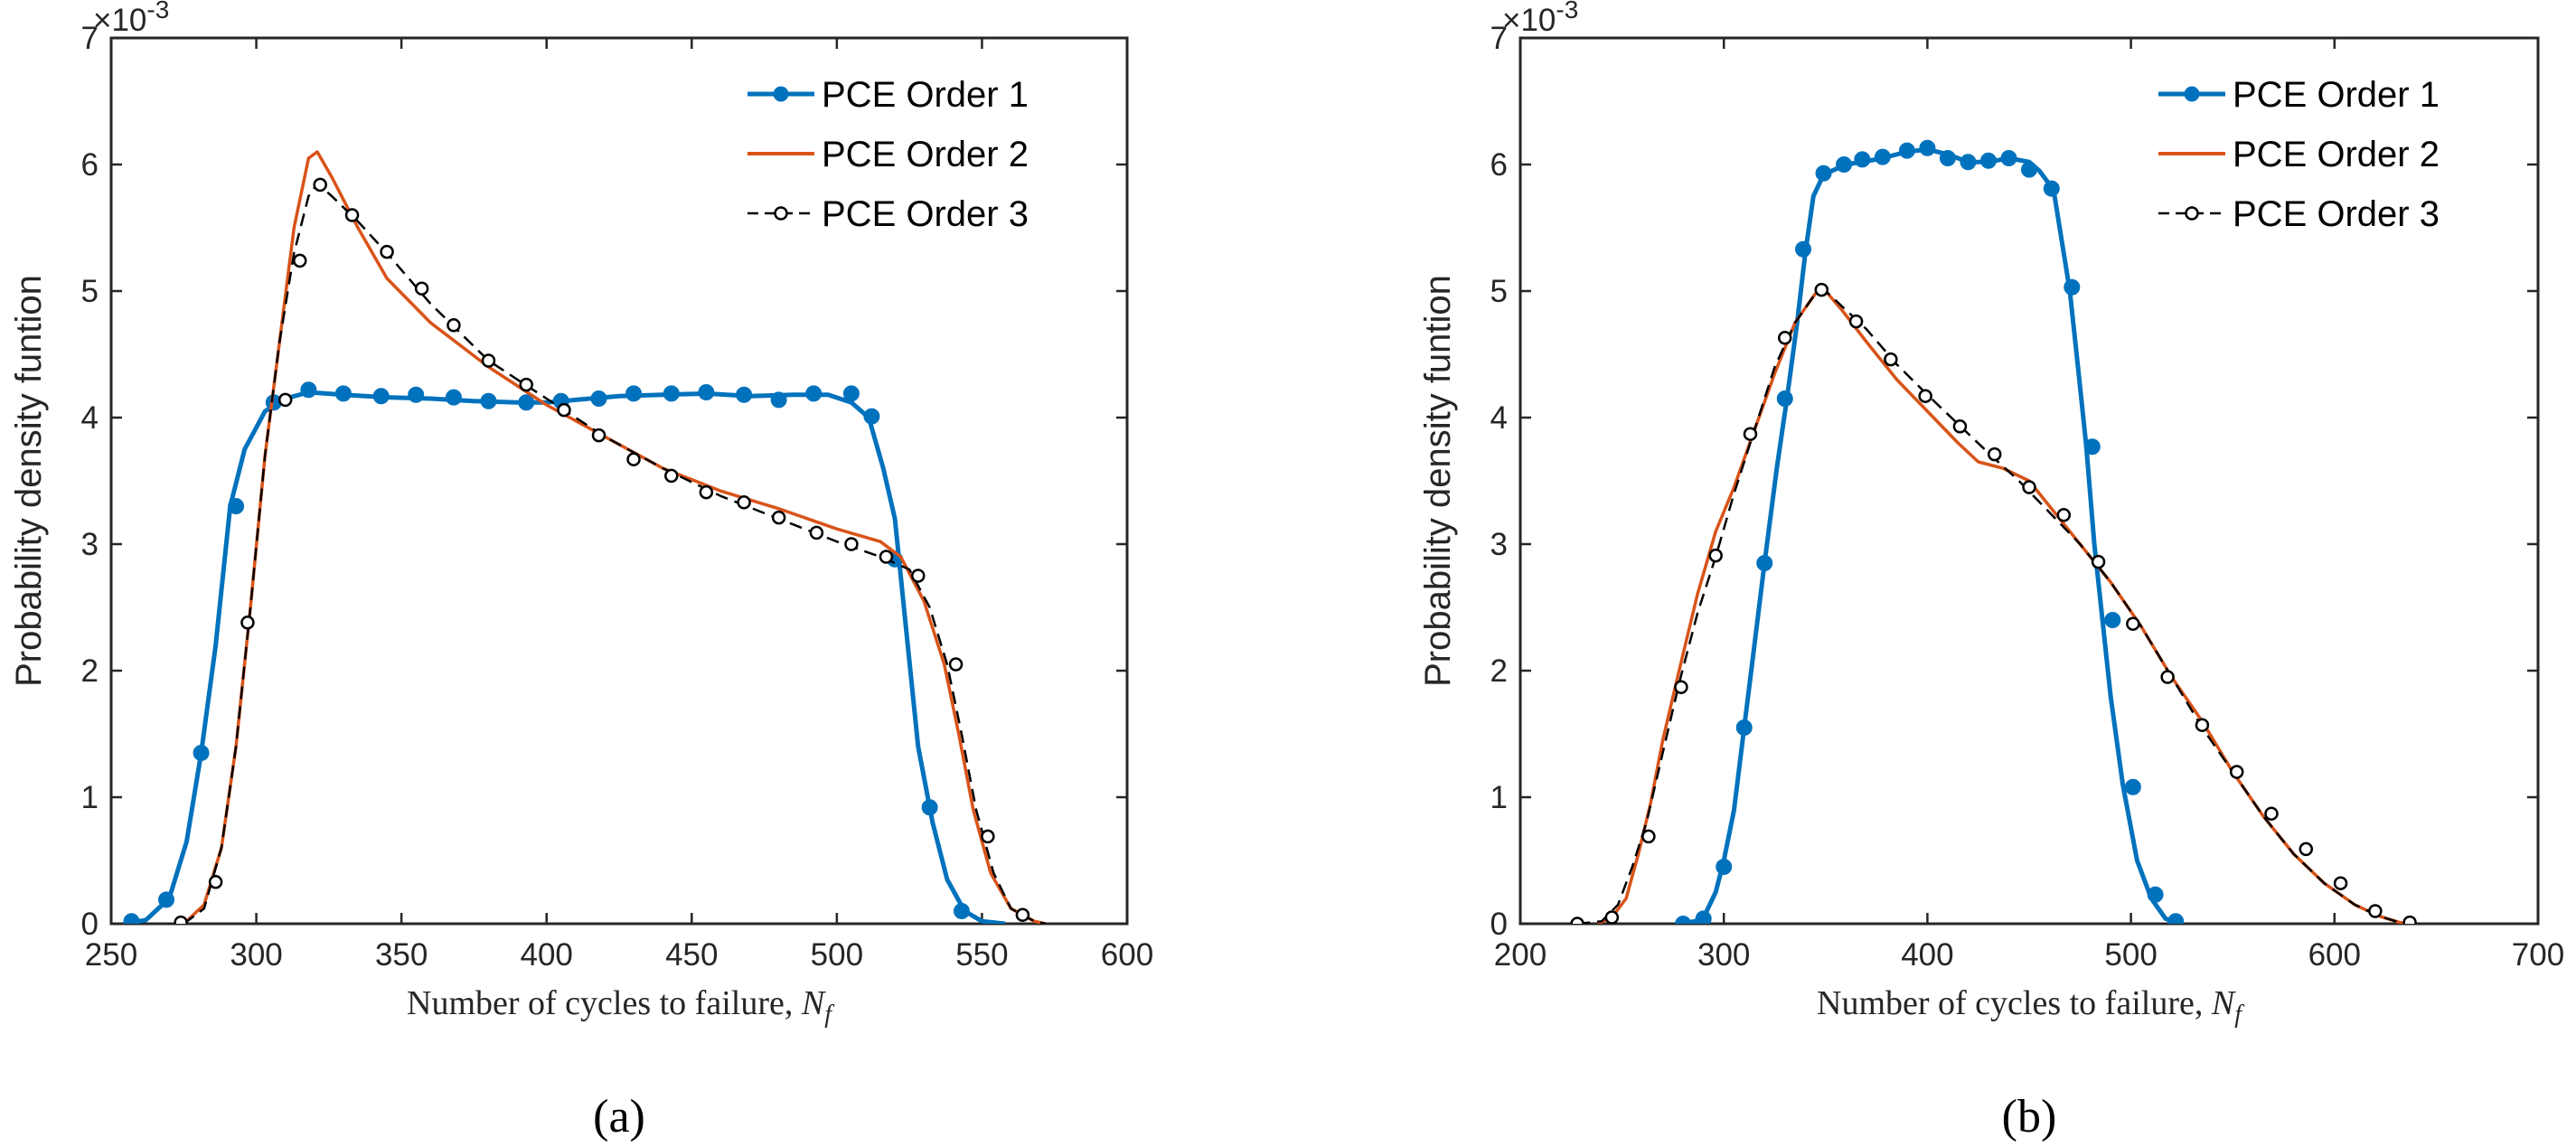 This screenshot has height=1147, width=2576. Describe the element at coordinates (1520, 955) in the screenshot. I see `x-tick-label: 200` at that location.